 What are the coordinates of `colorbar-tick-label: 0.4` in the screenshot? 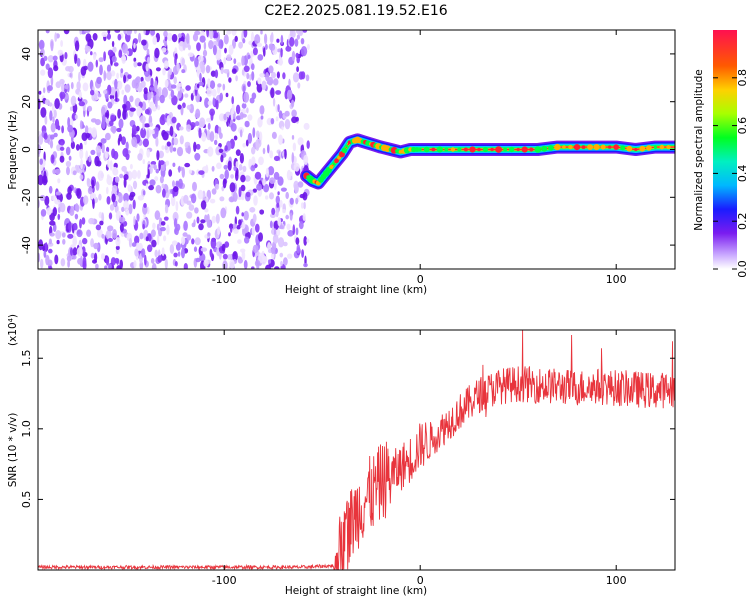 It's located at (742, 174).